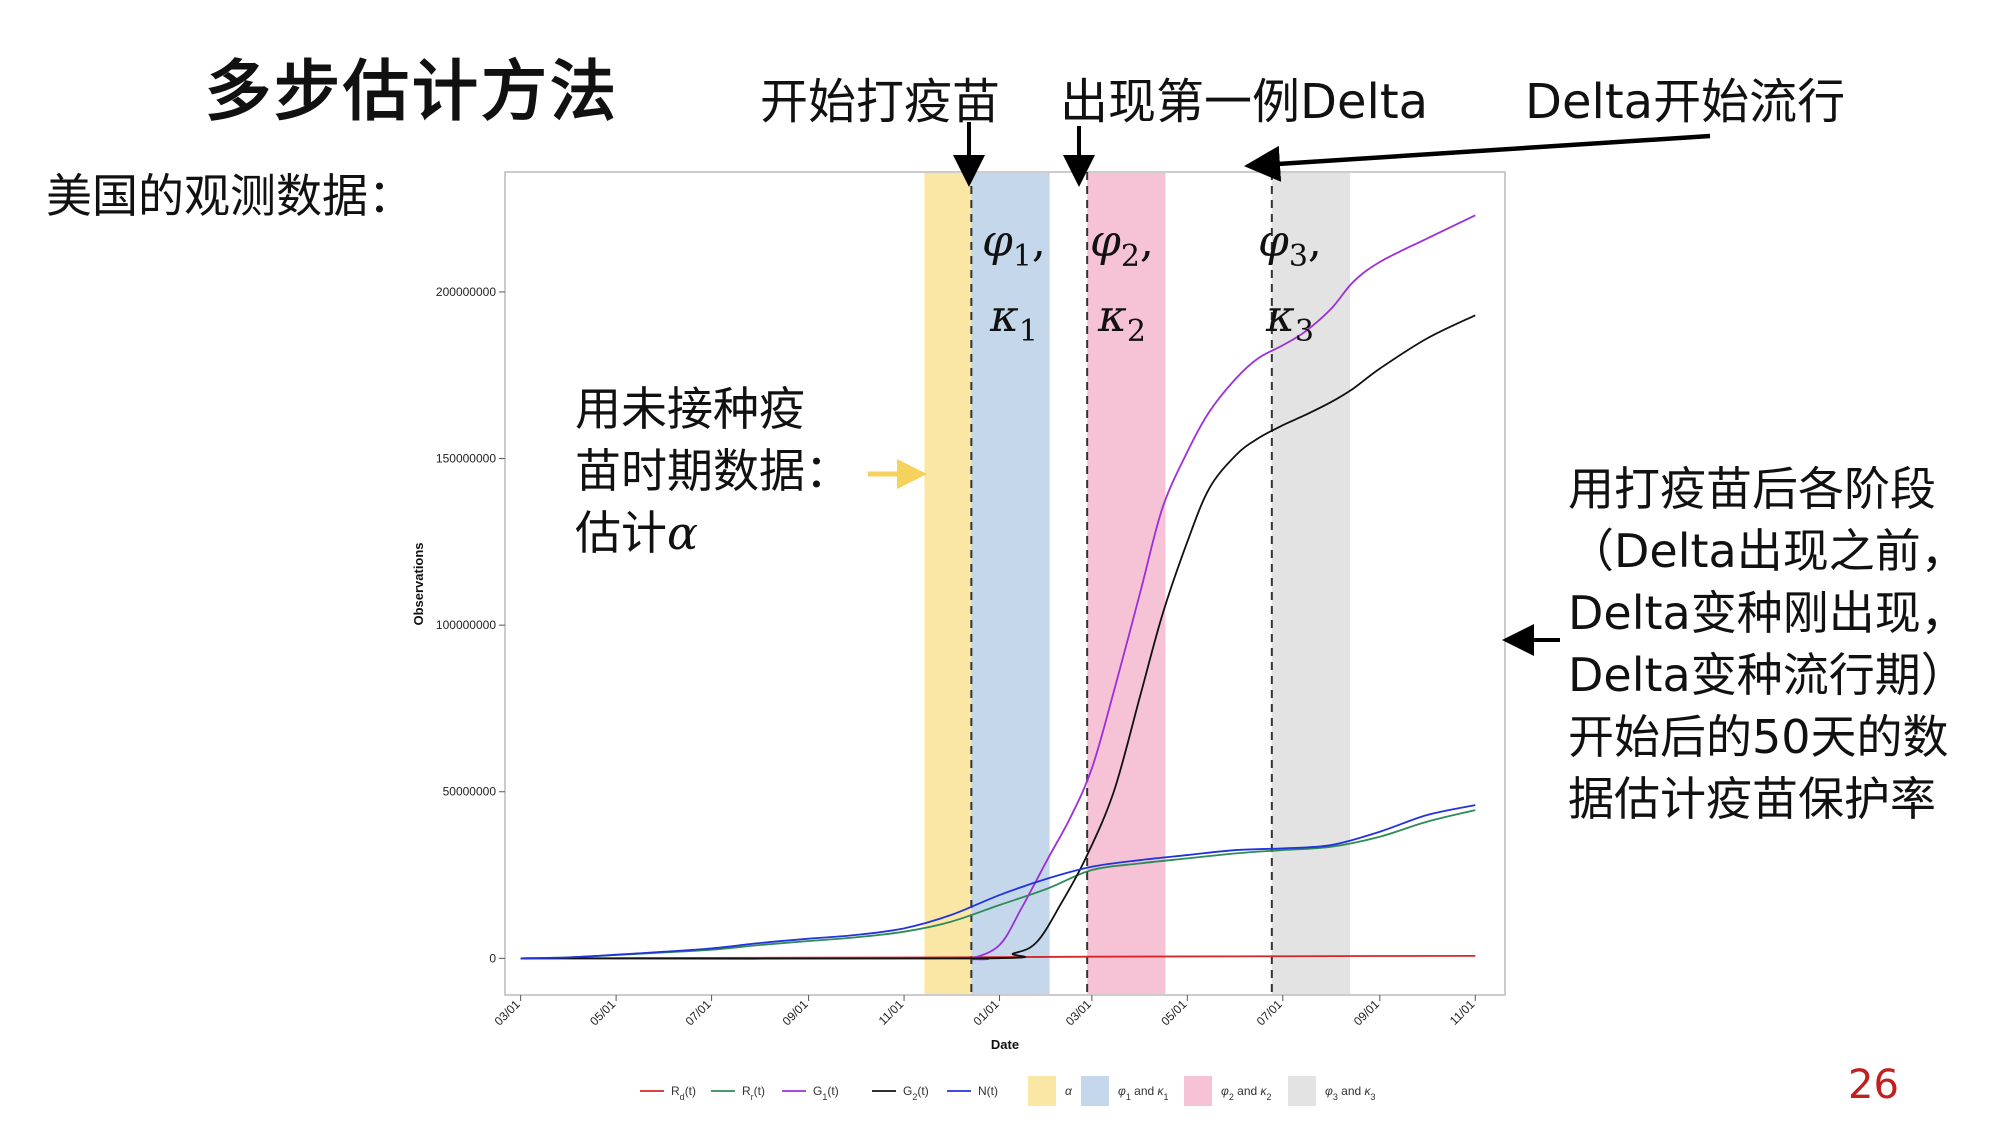 The width and height of the screenshot is (2000, 1125). I want to click on legend-label: N(t), so click(988, 1091).